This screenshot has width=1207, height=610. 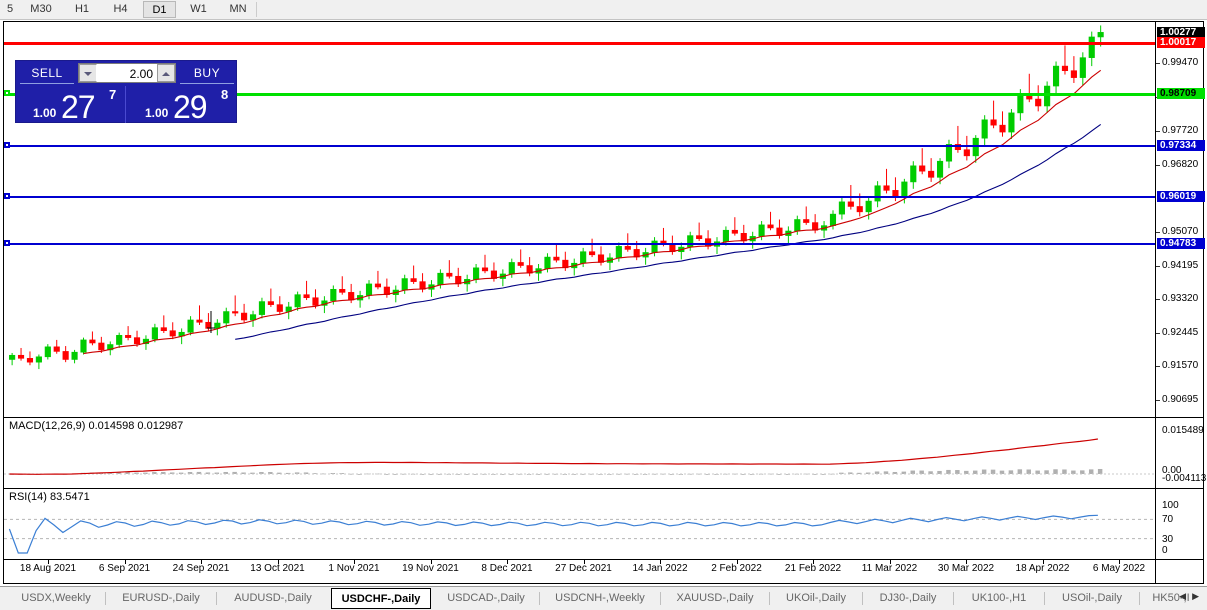 What do you see at coordinates (127, 73) in the screenshot?
I see `volume-input: 2.00` at bounding box center [127, 73].